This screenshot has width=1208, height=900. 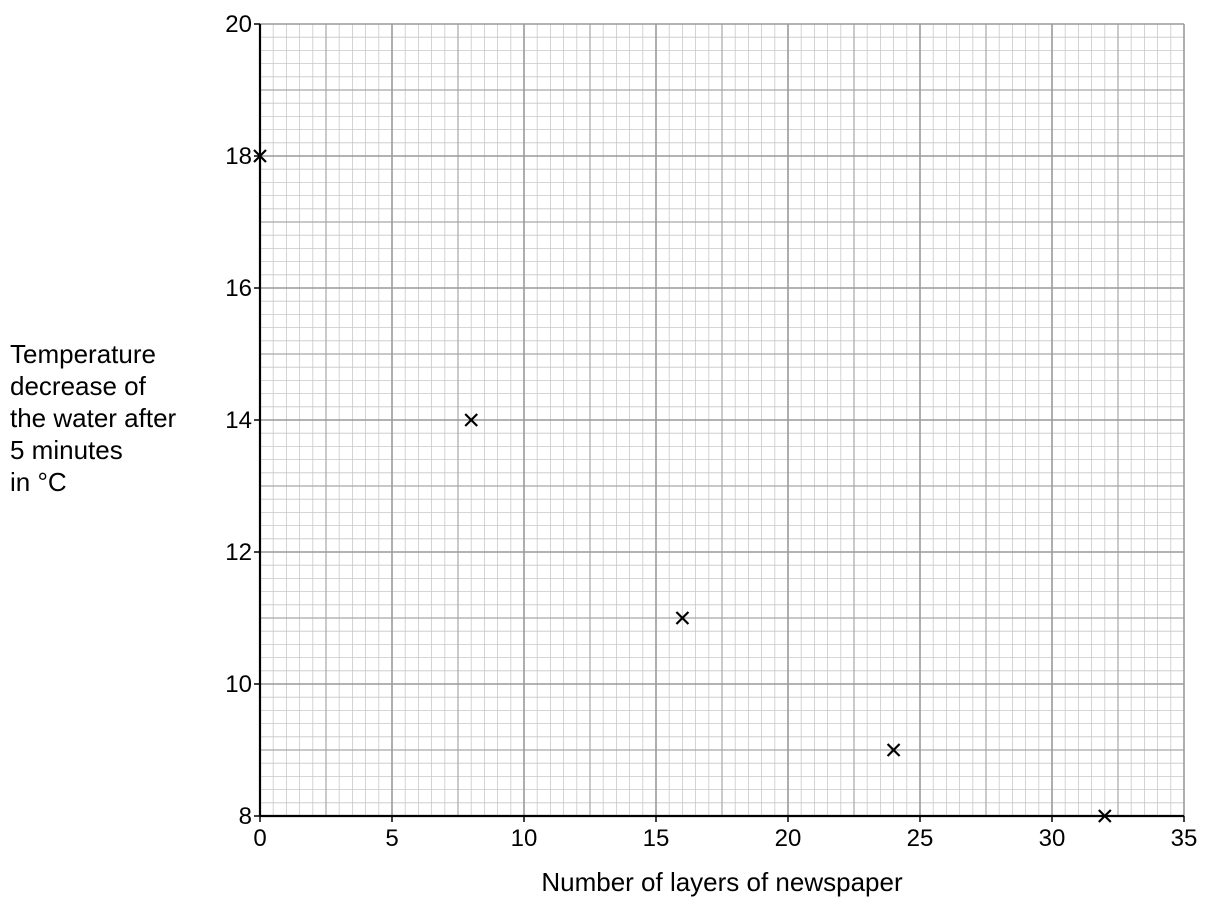 I want to click on y-tick-label: 8, so click(x=245, y=816).